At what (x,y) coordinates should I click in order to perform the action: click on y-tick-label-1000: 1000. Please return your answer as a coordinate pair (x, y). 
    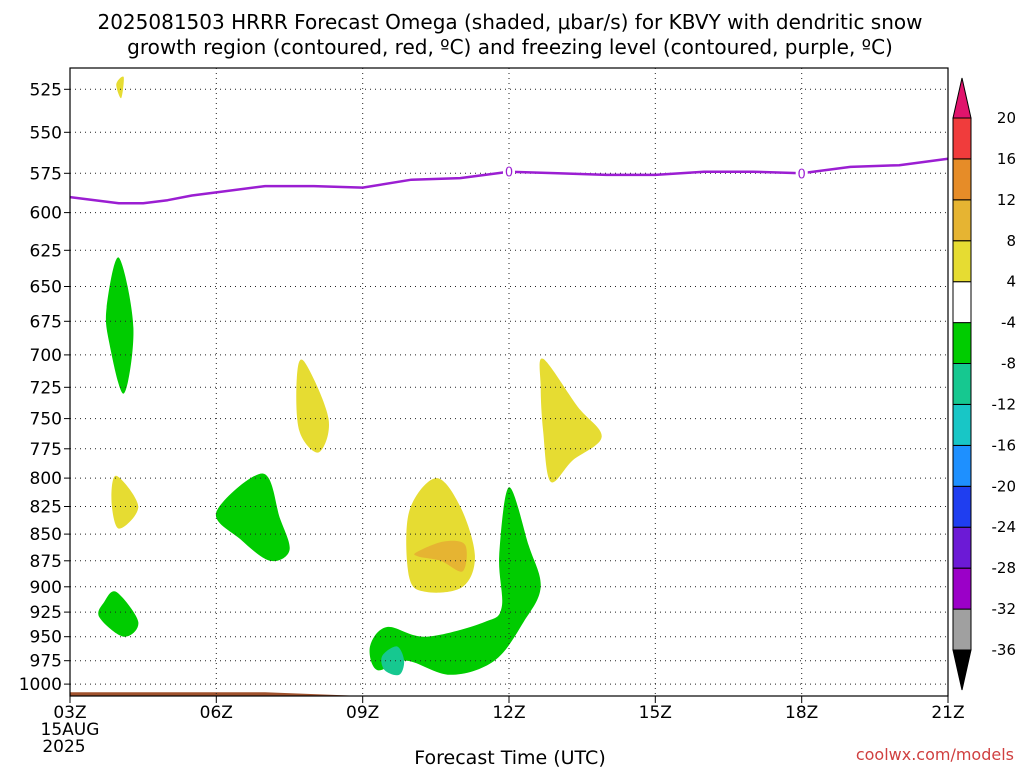
    Looking at the image, I should click on (40, 685).